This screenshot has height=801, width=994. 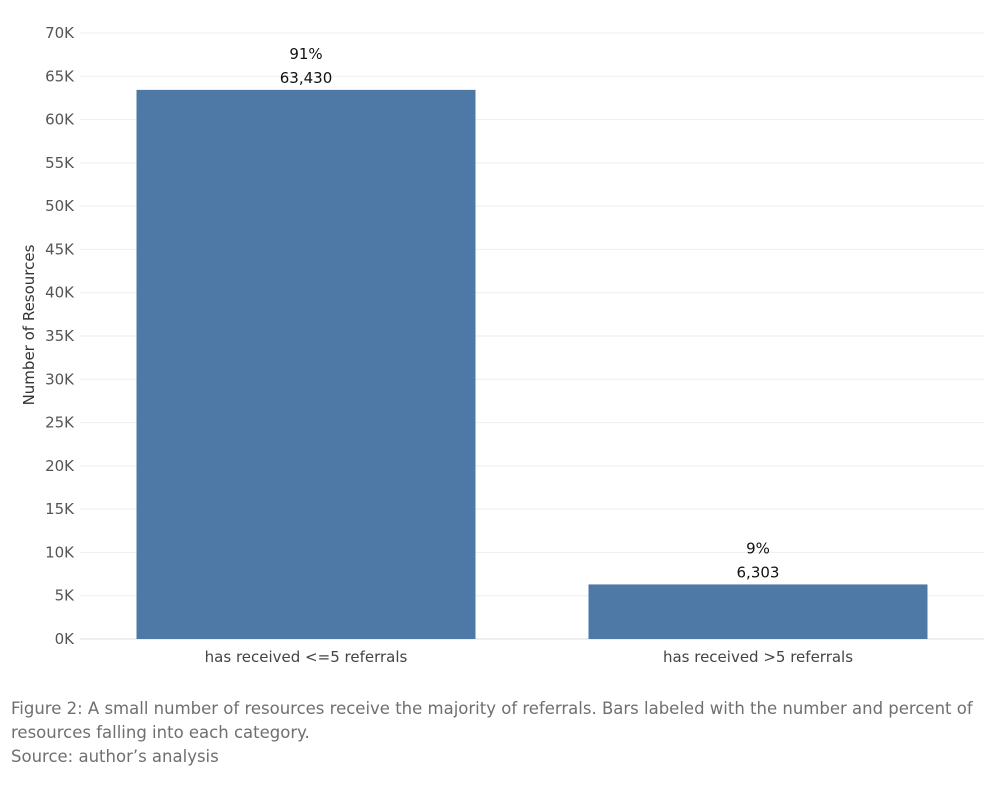 What do you see at coordinates (758, 548) in the screenshot?
I see `percent-label: 9%` at bounding box center [758, 548].